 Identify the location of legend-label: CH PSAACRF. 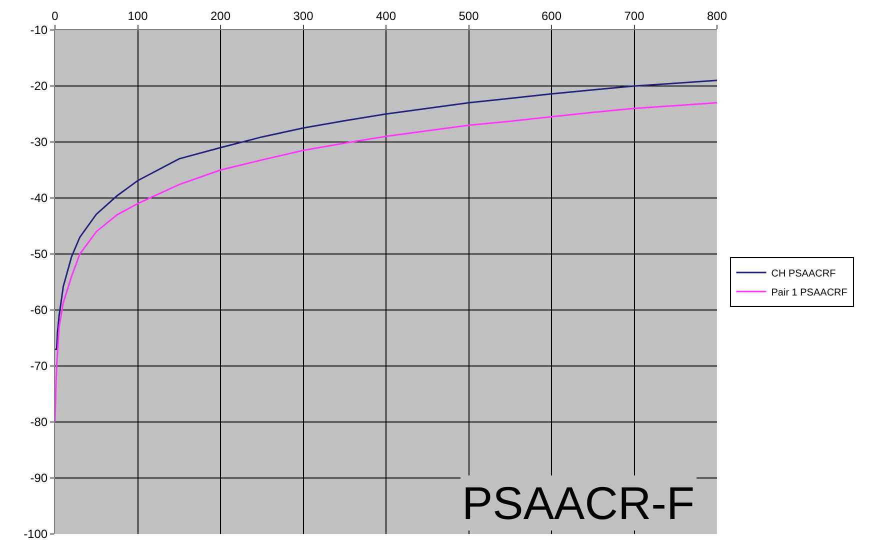
(803, 274).